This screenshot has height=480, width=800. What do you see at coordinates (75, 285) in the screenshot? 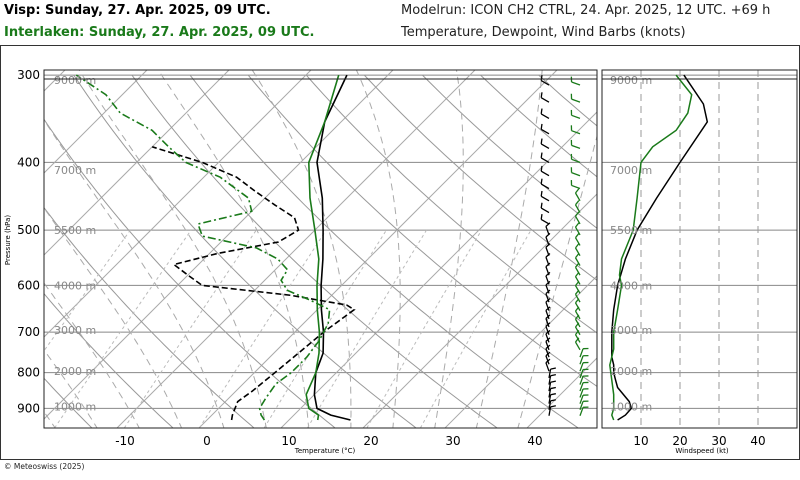
I see `altitude-label: 4000 m` at bounding box center [75, 285].